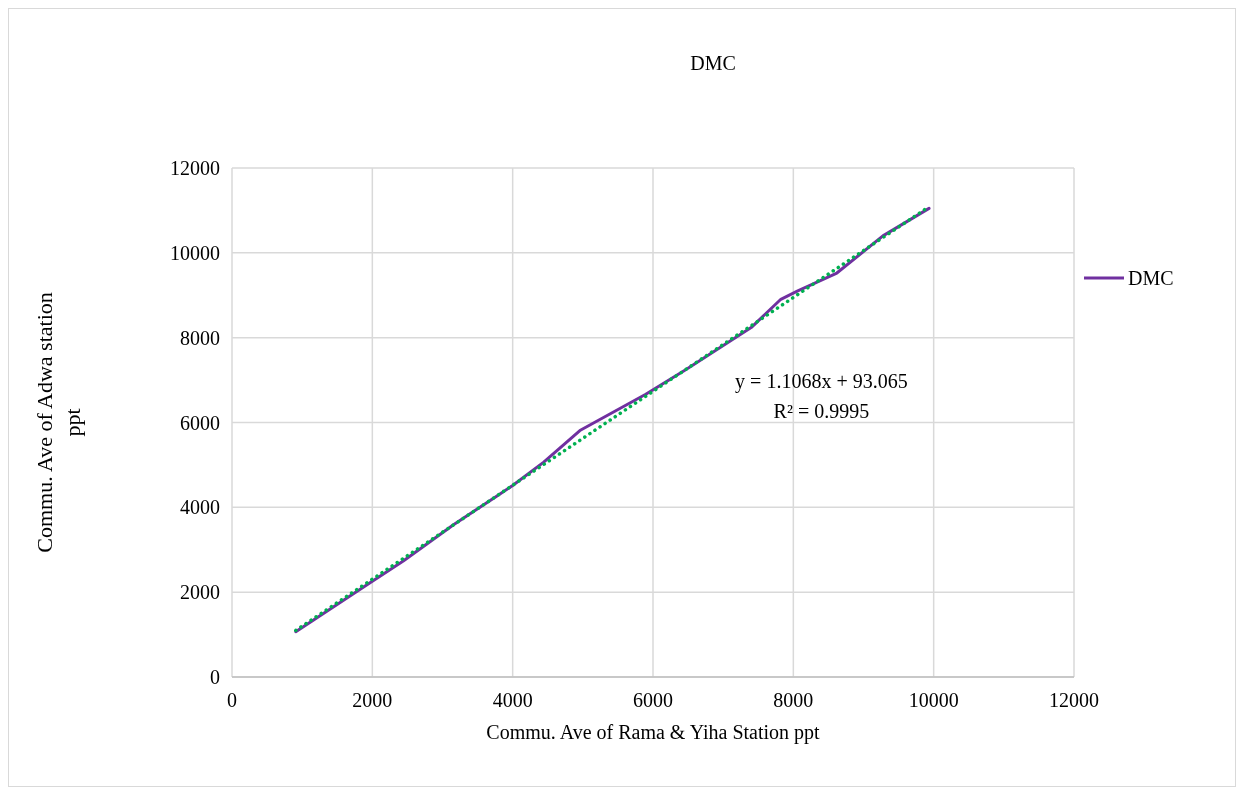  Describe the element at coordinates (793, 700) in the screenshot. I see `x-tick-label: 8000` at that location.